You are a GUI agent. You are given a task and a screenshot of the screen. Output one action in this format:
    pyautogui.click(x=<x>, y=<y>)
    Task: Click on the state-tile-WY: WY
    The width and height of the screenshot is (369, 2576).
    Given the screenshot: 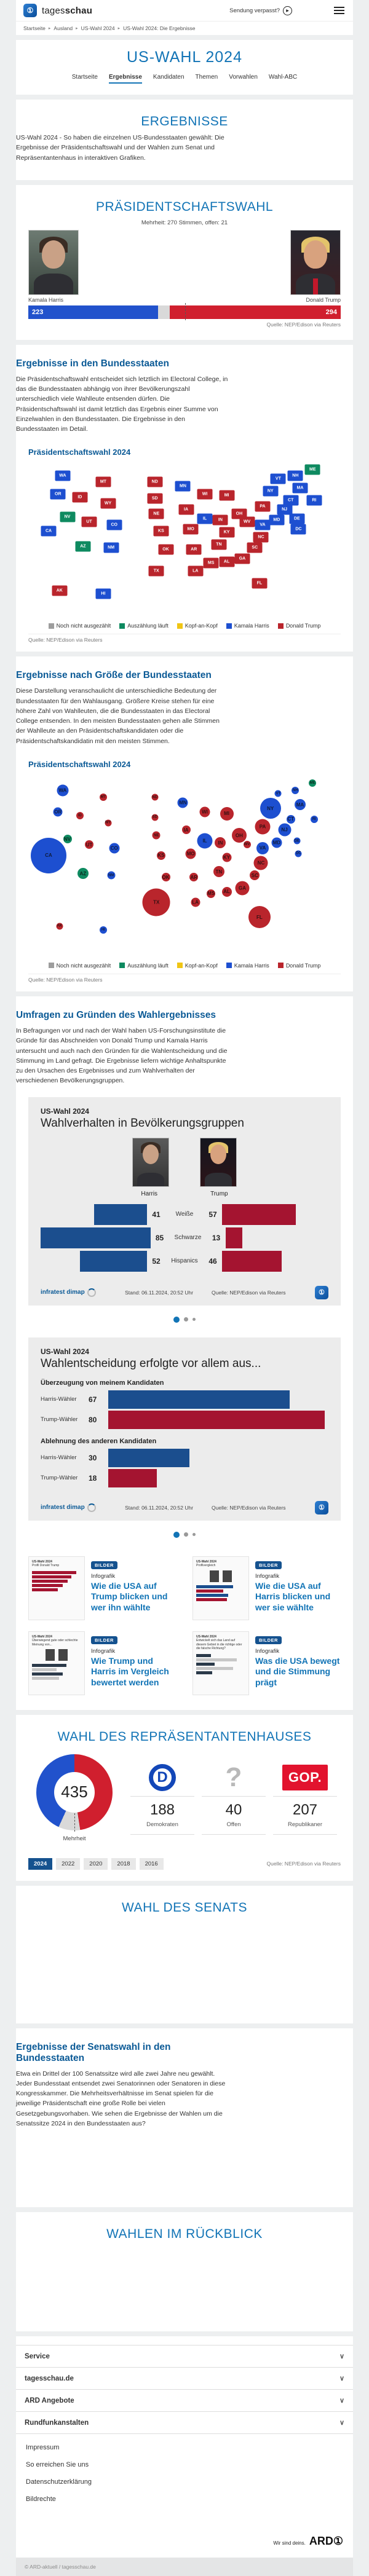 What is the action you would take?
    pyautogui.click(x=108, y=504)
    